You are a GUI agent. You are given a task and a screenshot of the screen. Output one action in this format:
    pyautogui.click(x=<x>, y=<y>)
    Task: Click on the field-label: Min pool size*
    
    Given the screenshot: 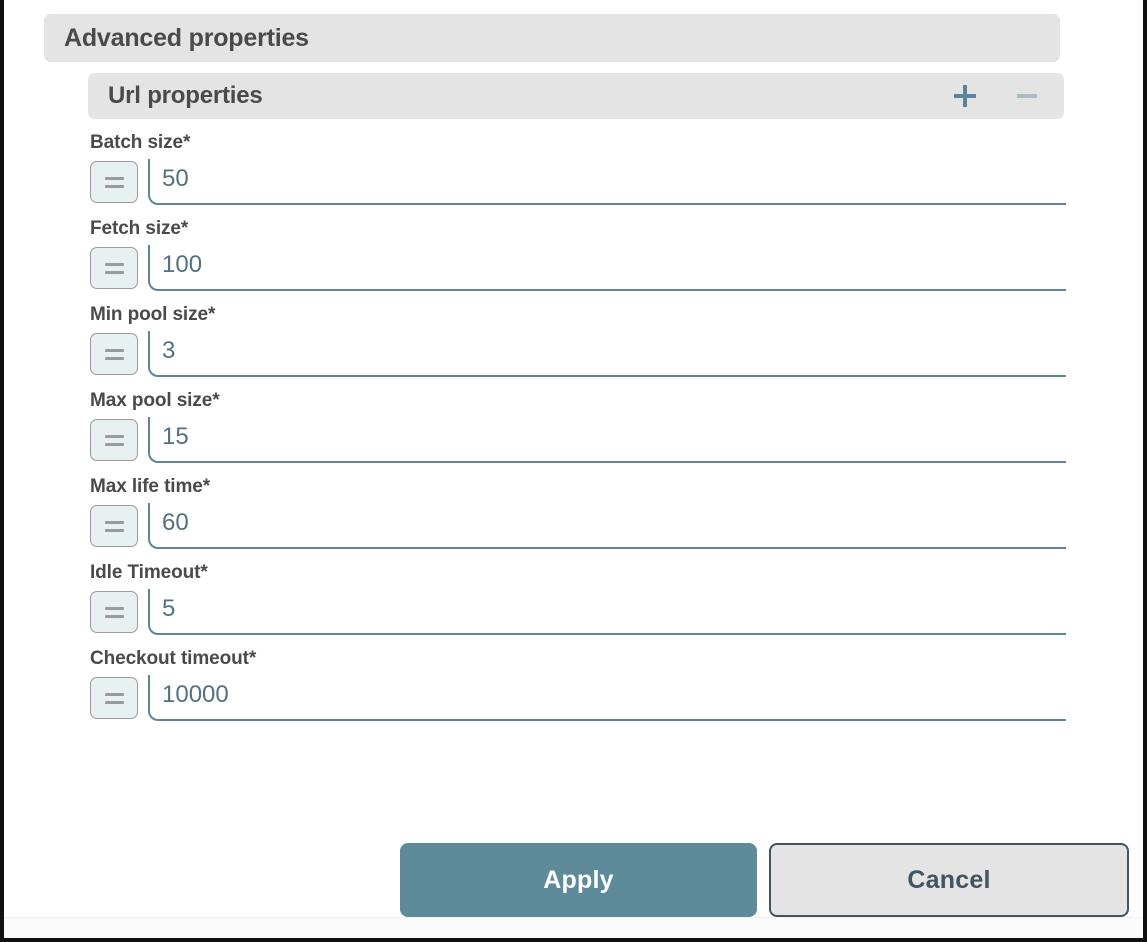 What is the action you would take?
    pyautogui.click(x=153, y=314)
    